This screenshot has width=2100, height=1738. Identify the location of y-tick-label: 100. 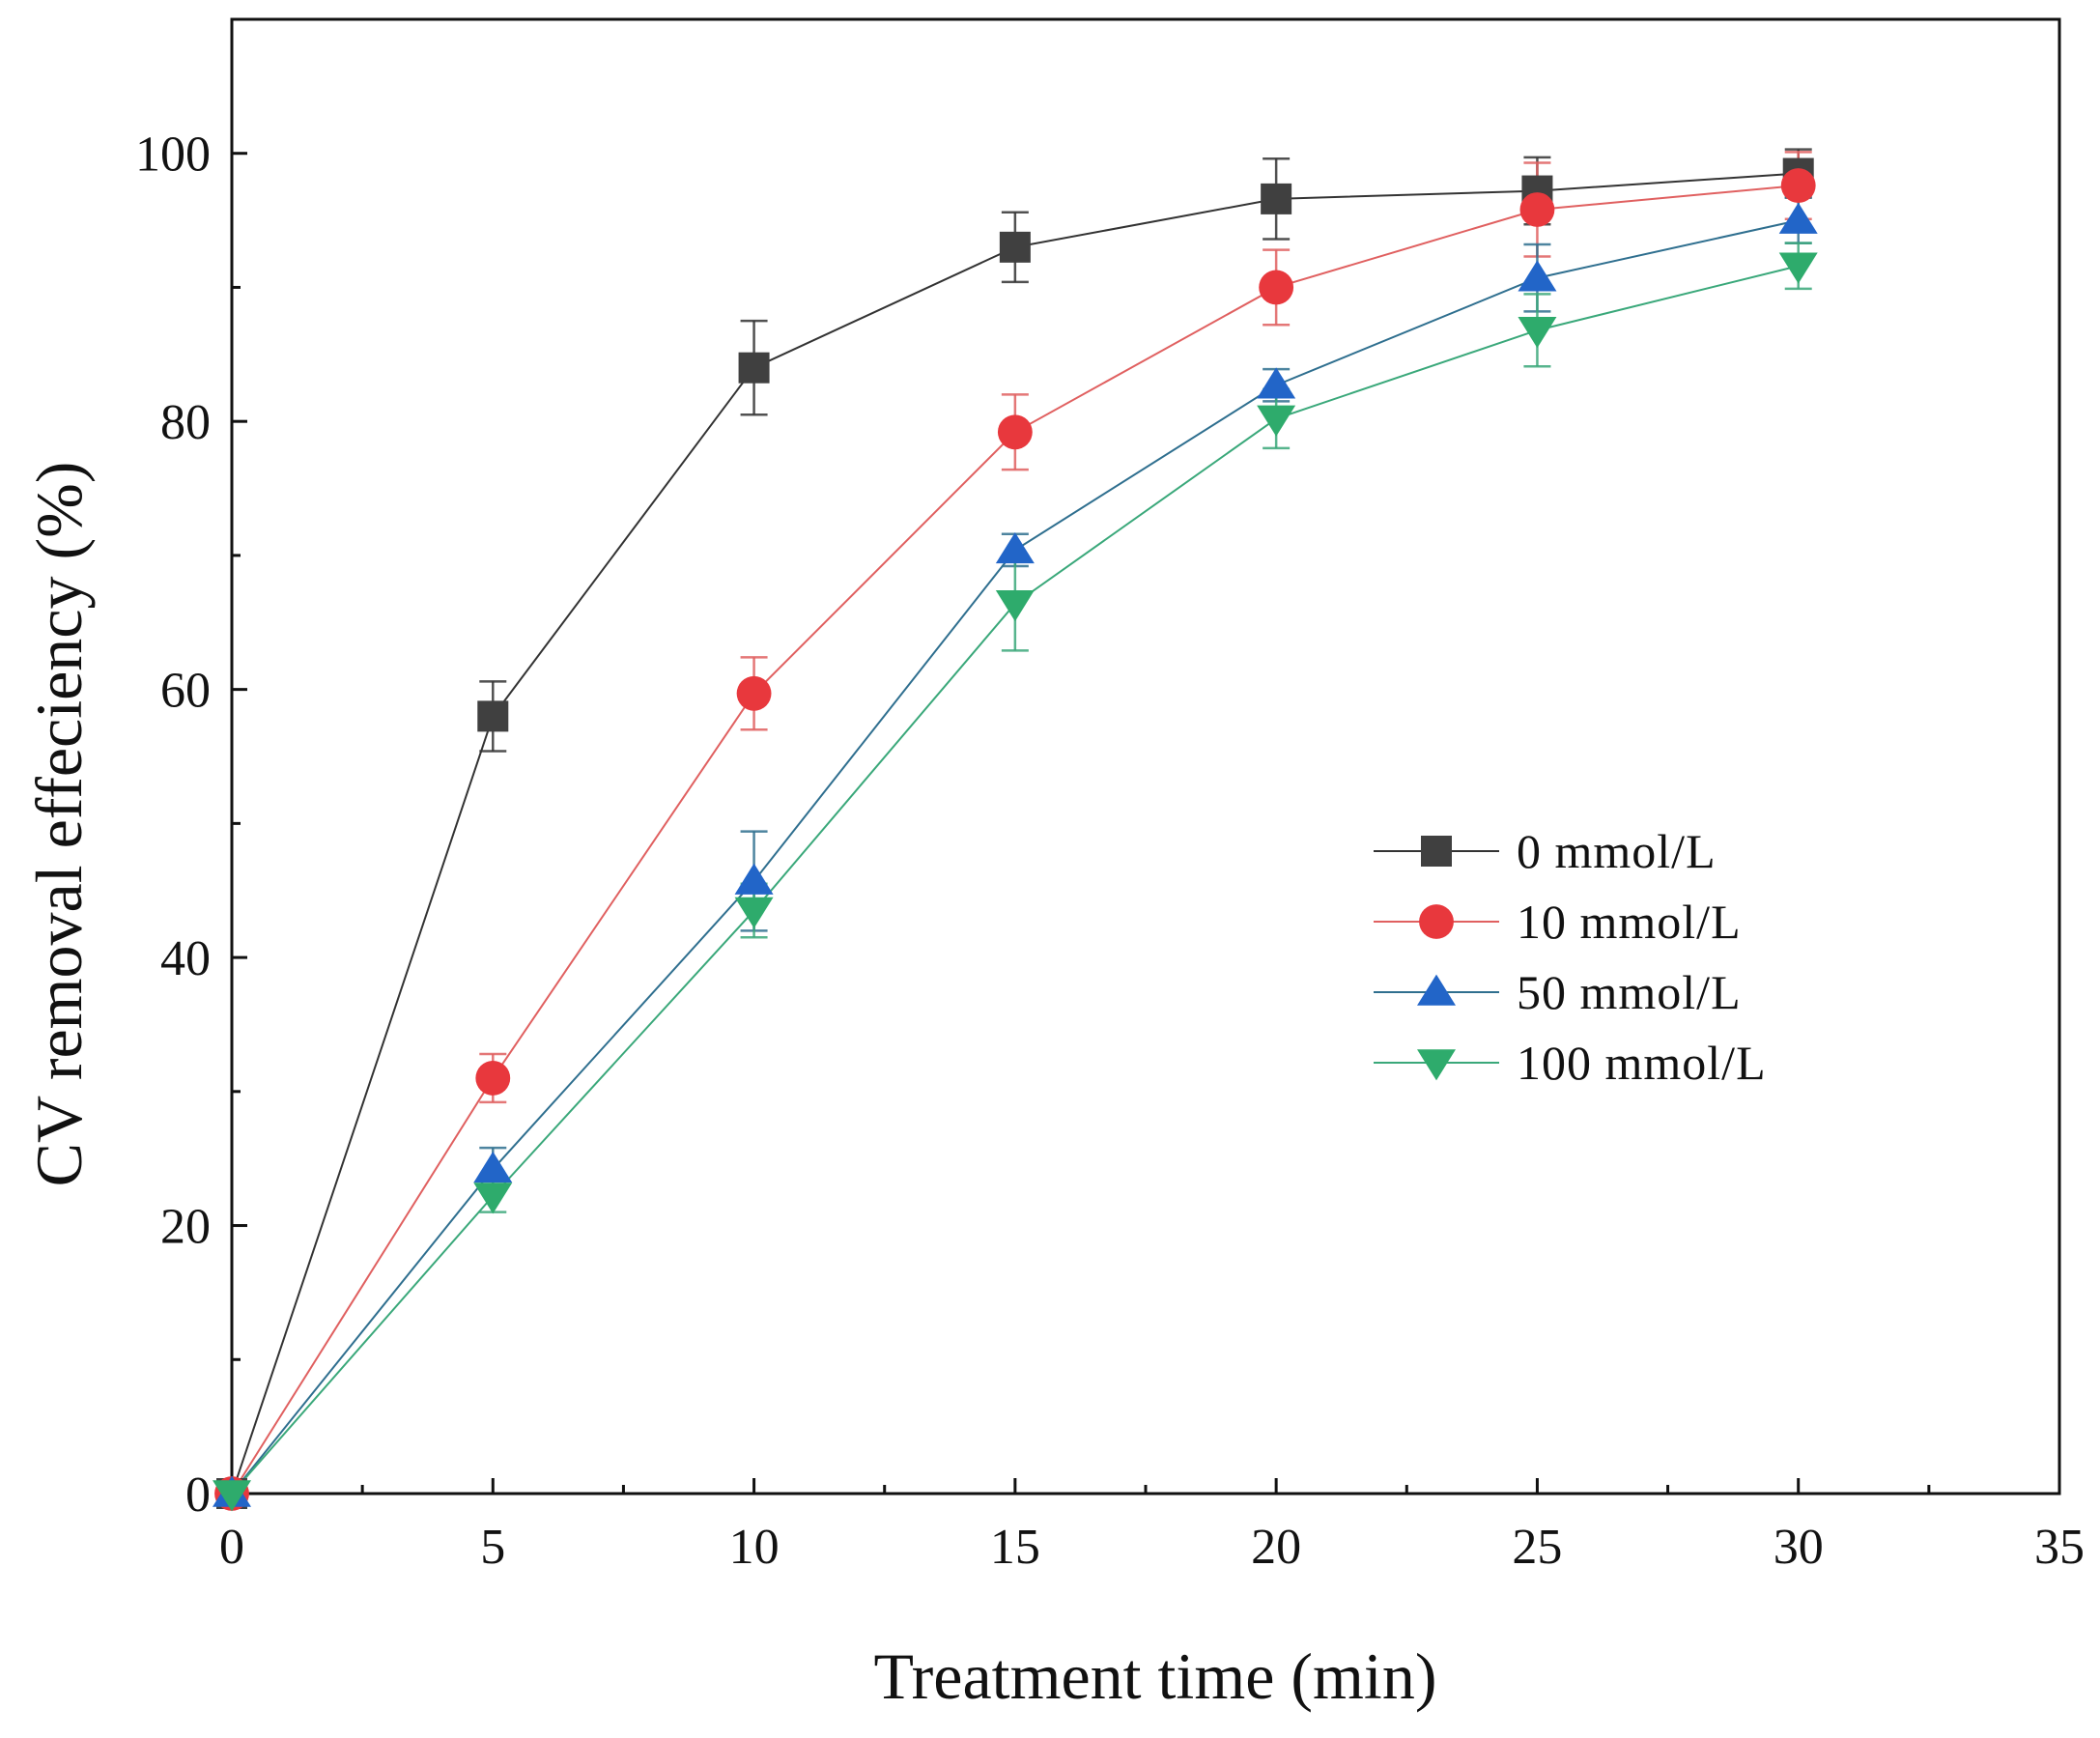
(173, 155).